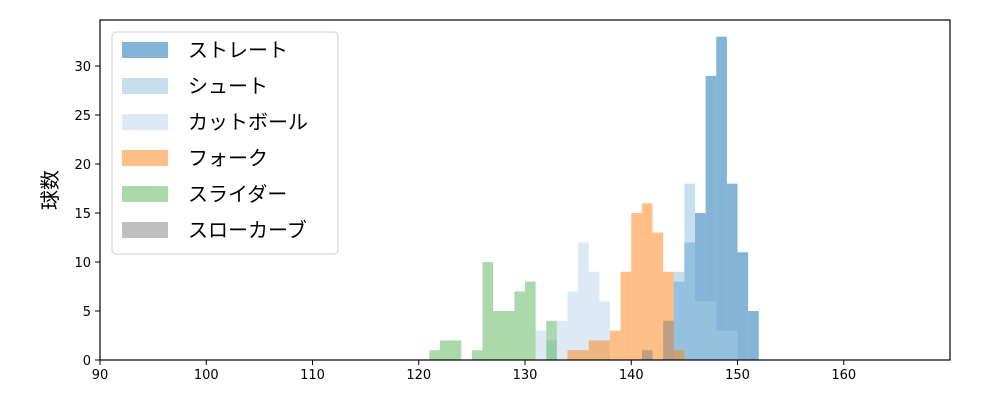 The width and height of the screenshot is (1000, 404). I want to click on x-axis: 90 100 110 120 130 140 150 160, so click(474, 371).